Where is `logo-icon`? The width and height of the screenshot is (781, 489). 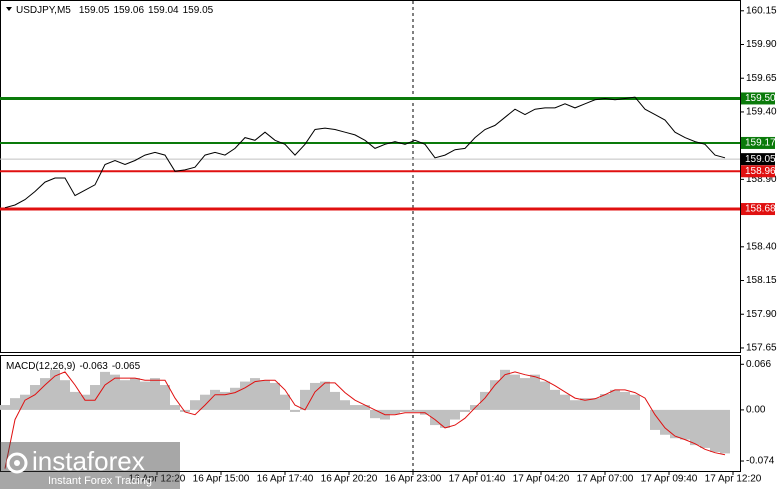 logo-icon is located at coordinates (17, 463).